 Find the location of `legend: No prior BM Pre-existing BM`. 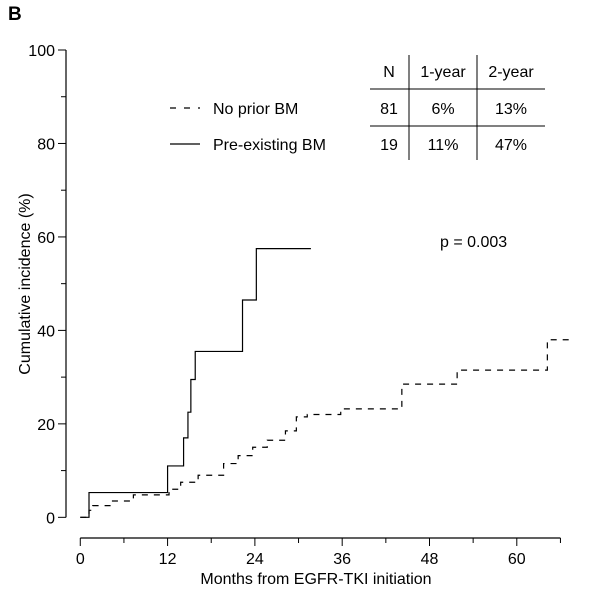

legend: No prior BM Pre-existing BM is located at coordinates (248, 127).